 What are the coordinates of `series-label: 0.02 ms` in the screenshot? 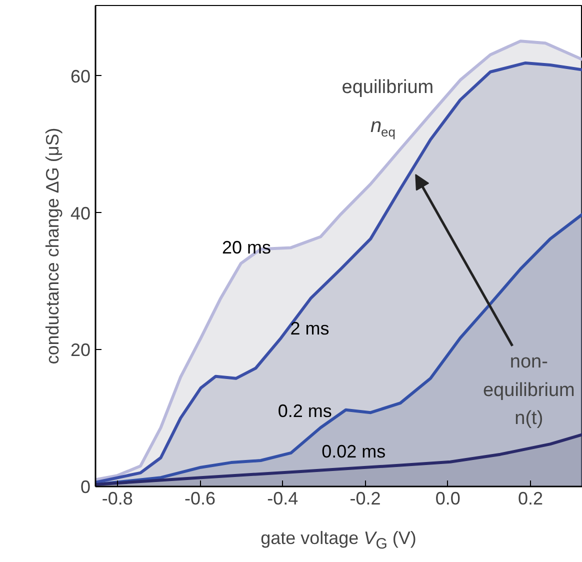 It's located at (354, 451).